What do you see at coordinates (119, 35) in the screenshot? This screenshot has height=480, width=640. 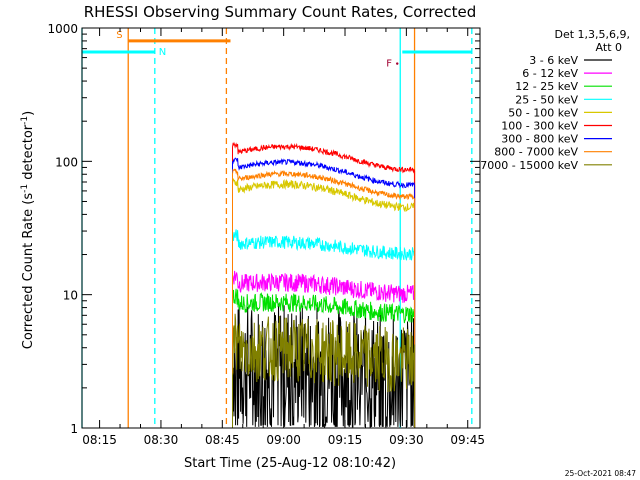 I see `annotation-s: S` at bounding box center [119, 35].